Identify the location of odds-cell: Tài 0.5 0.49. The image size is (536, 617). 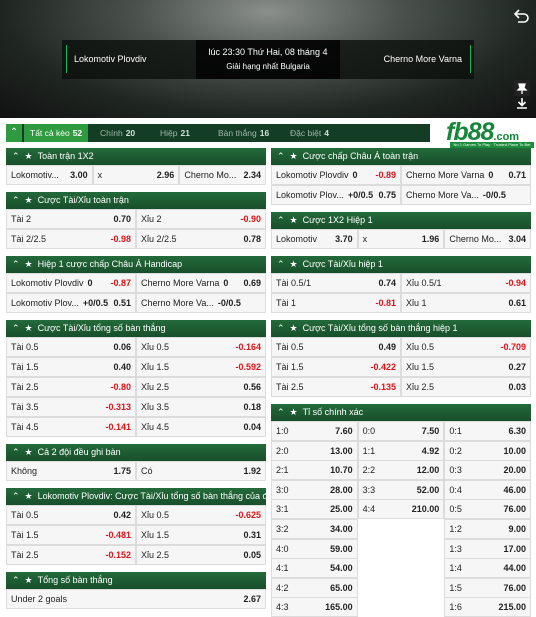
(336, 347).